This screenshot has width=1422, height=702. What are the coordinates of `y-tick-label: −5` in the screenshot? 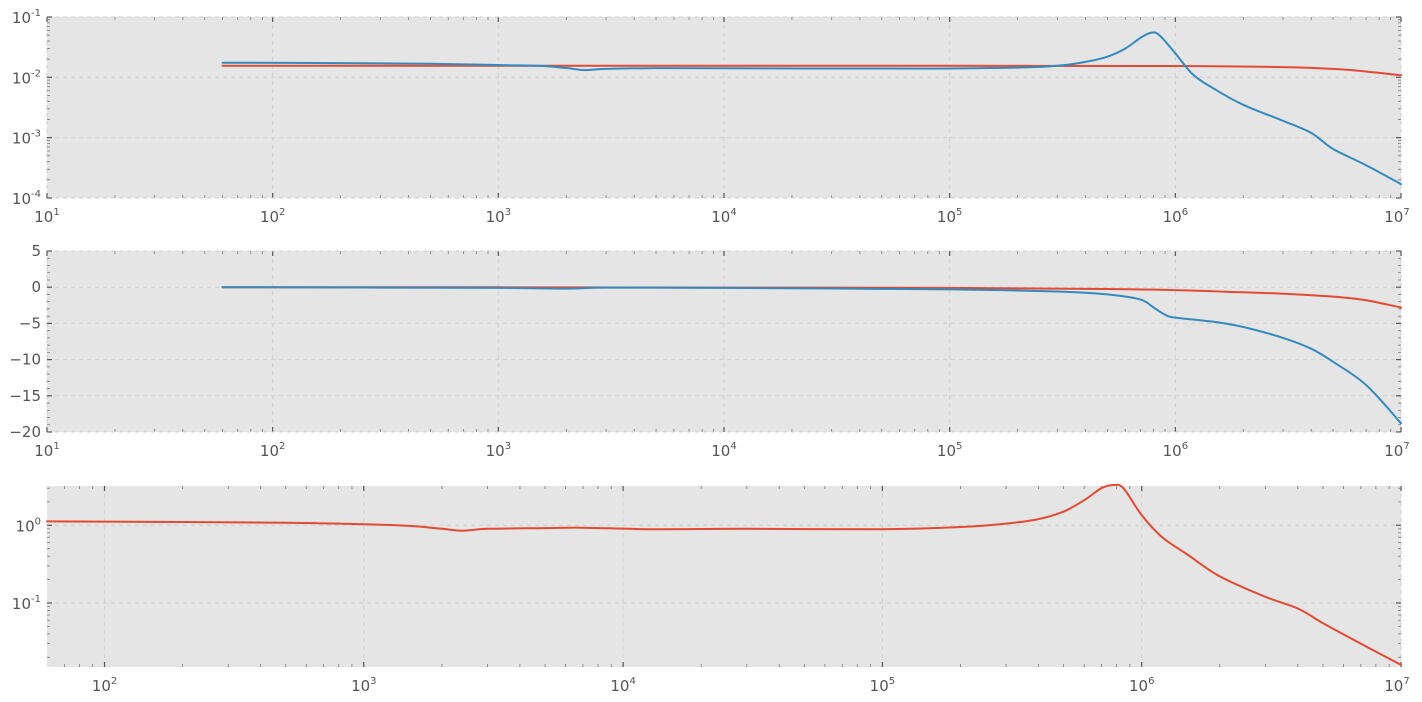 It's located at (30, 323).